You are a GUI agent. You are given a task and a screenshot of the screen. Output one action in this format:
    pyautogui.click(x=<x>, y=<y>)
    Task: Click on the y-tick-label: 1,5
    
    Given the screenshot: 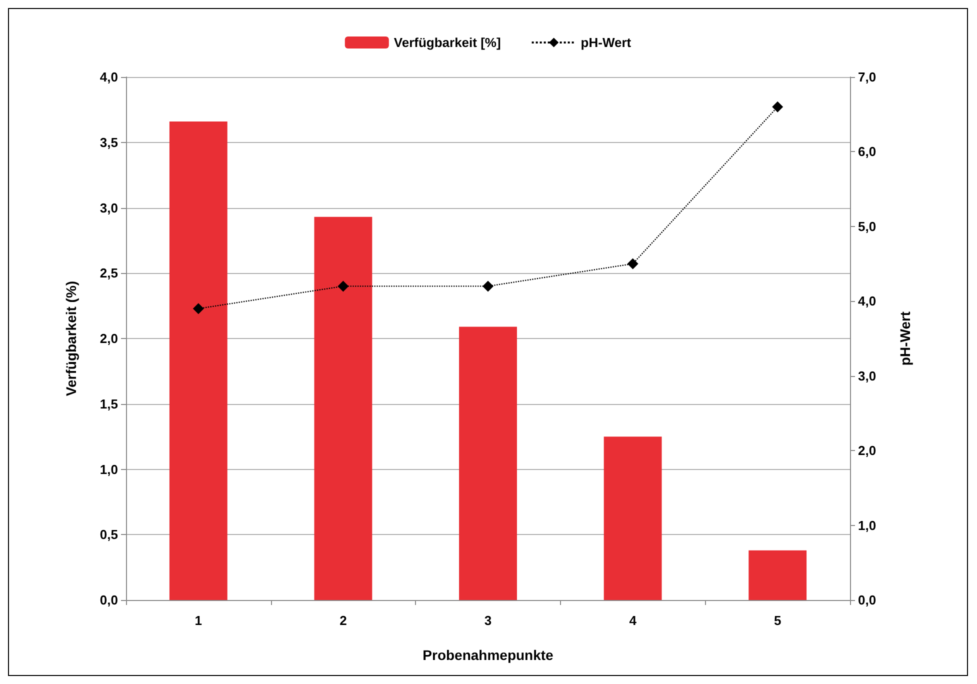 What is the action you would take?
    pyautogui.click(x=109, y=404)
    